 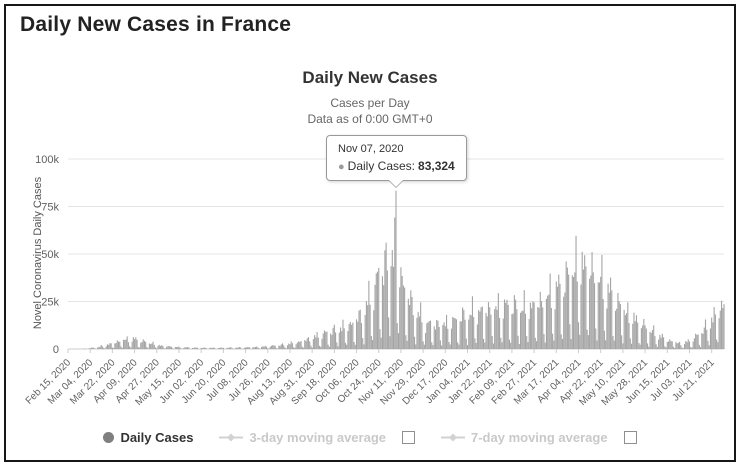 I want to click on legend-item-3day-avg: 3-day moving average, so click(x=317, y=437).